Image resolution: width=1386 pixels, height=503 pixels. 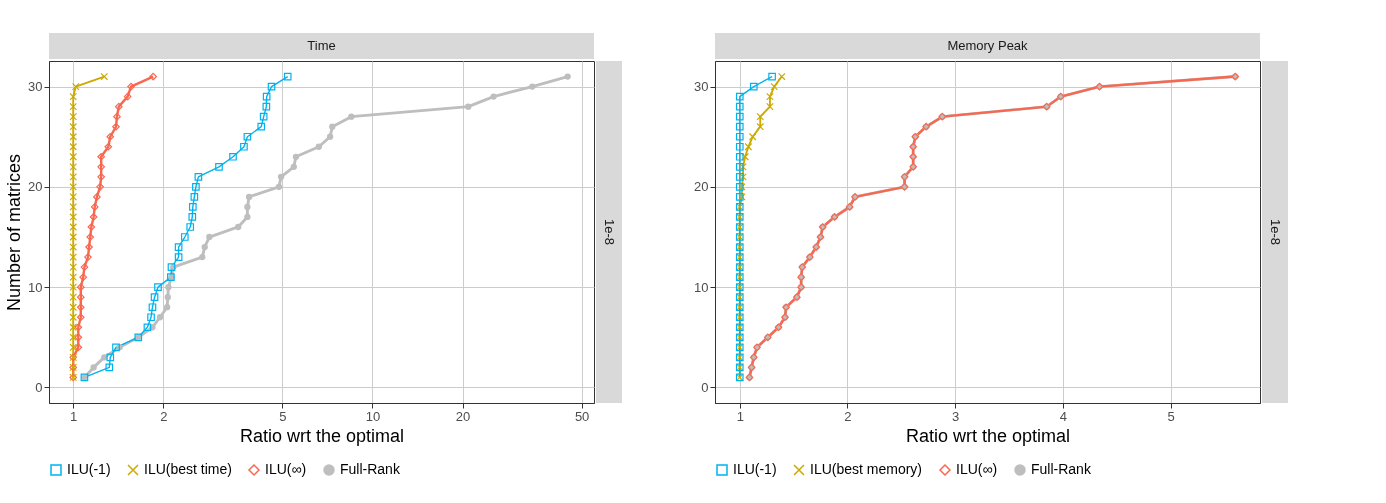 I want to click on x-tick-label: 50, so click(x=582, y=416).